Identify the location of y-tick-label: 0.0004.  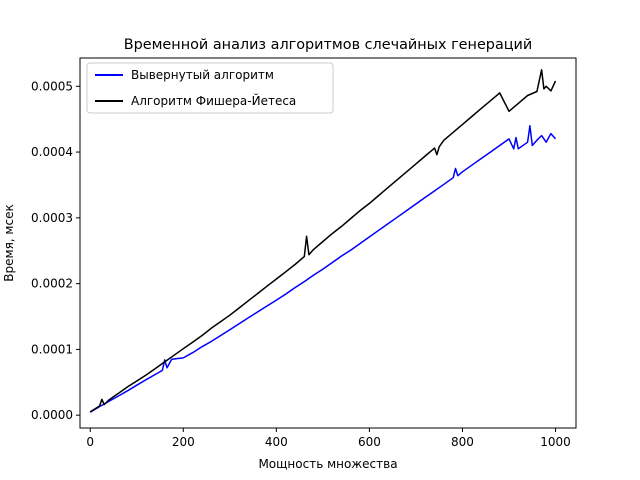
(52, 152).